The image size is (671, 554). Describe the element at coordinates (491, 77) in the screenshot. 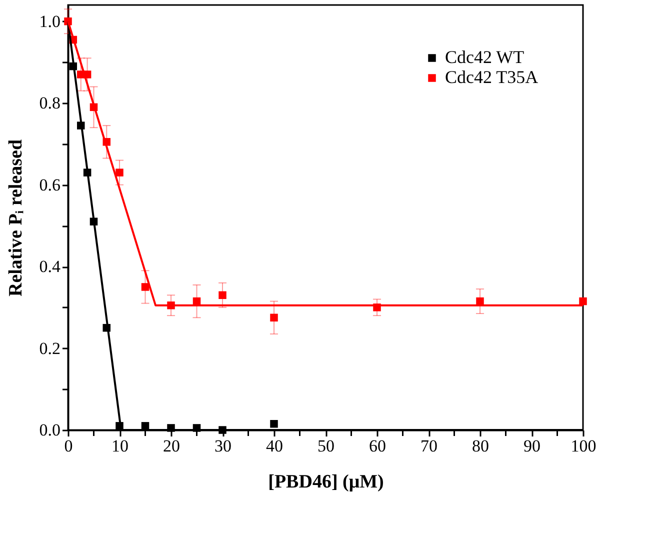

I see `legend-label: Cdc42 T35A` at that location.